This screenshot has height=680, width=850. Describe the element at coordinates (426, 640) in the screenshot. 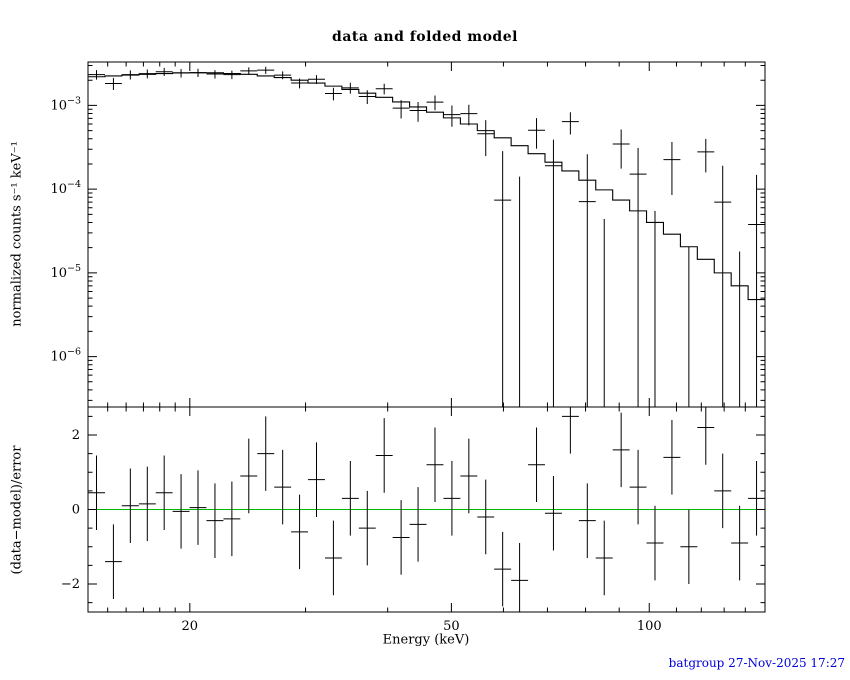

I see `x-axis-label: Energy (keV)` at that location.